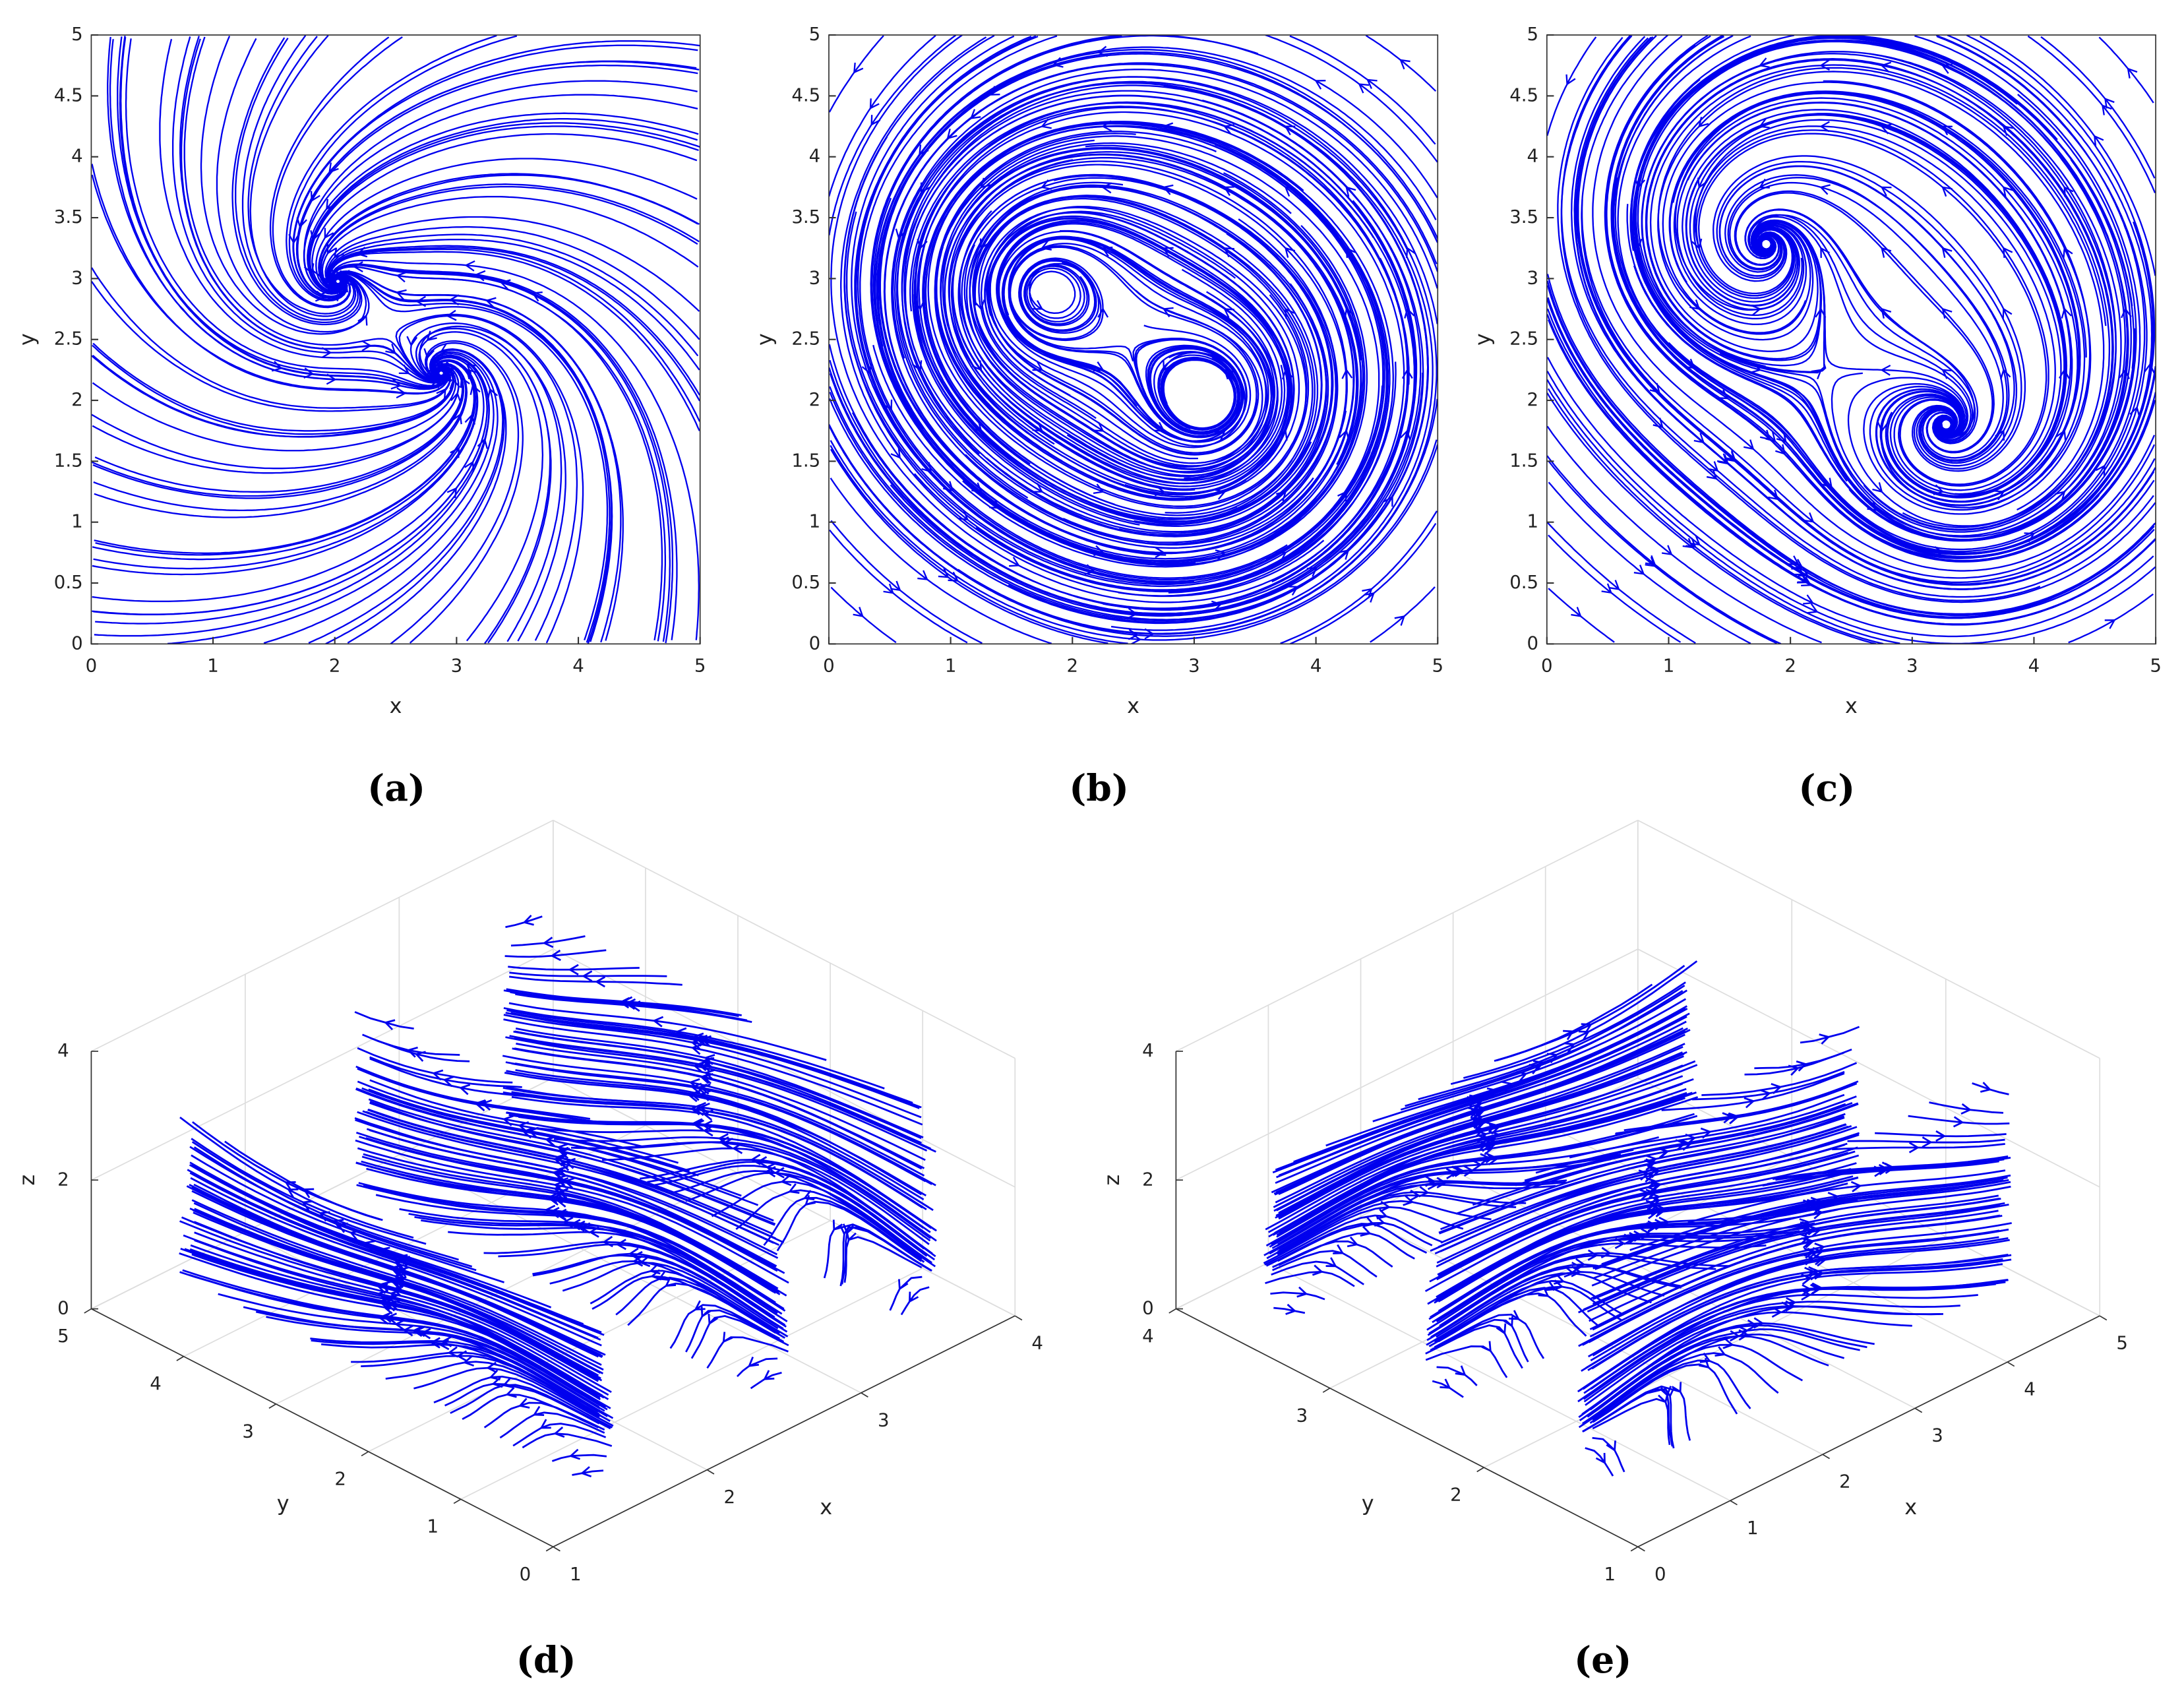  I want to click on x-axis-label: x, so click(1133, 705).